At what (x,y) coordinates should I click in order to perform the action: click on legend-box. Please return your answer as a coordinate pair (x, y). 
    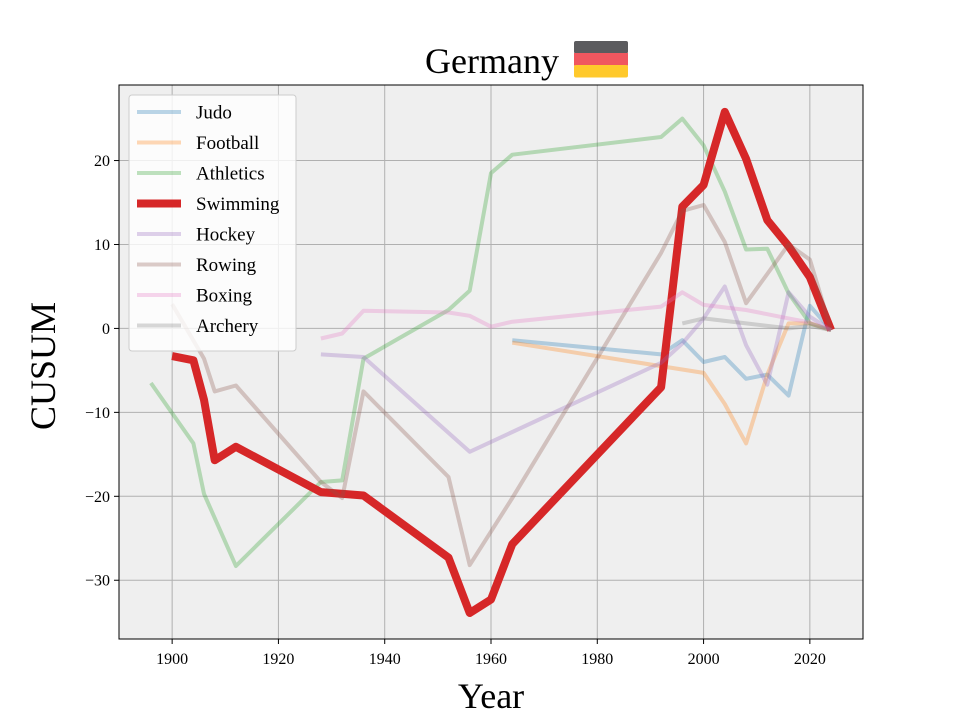
    Looking at the image, I should click on (212, 223).